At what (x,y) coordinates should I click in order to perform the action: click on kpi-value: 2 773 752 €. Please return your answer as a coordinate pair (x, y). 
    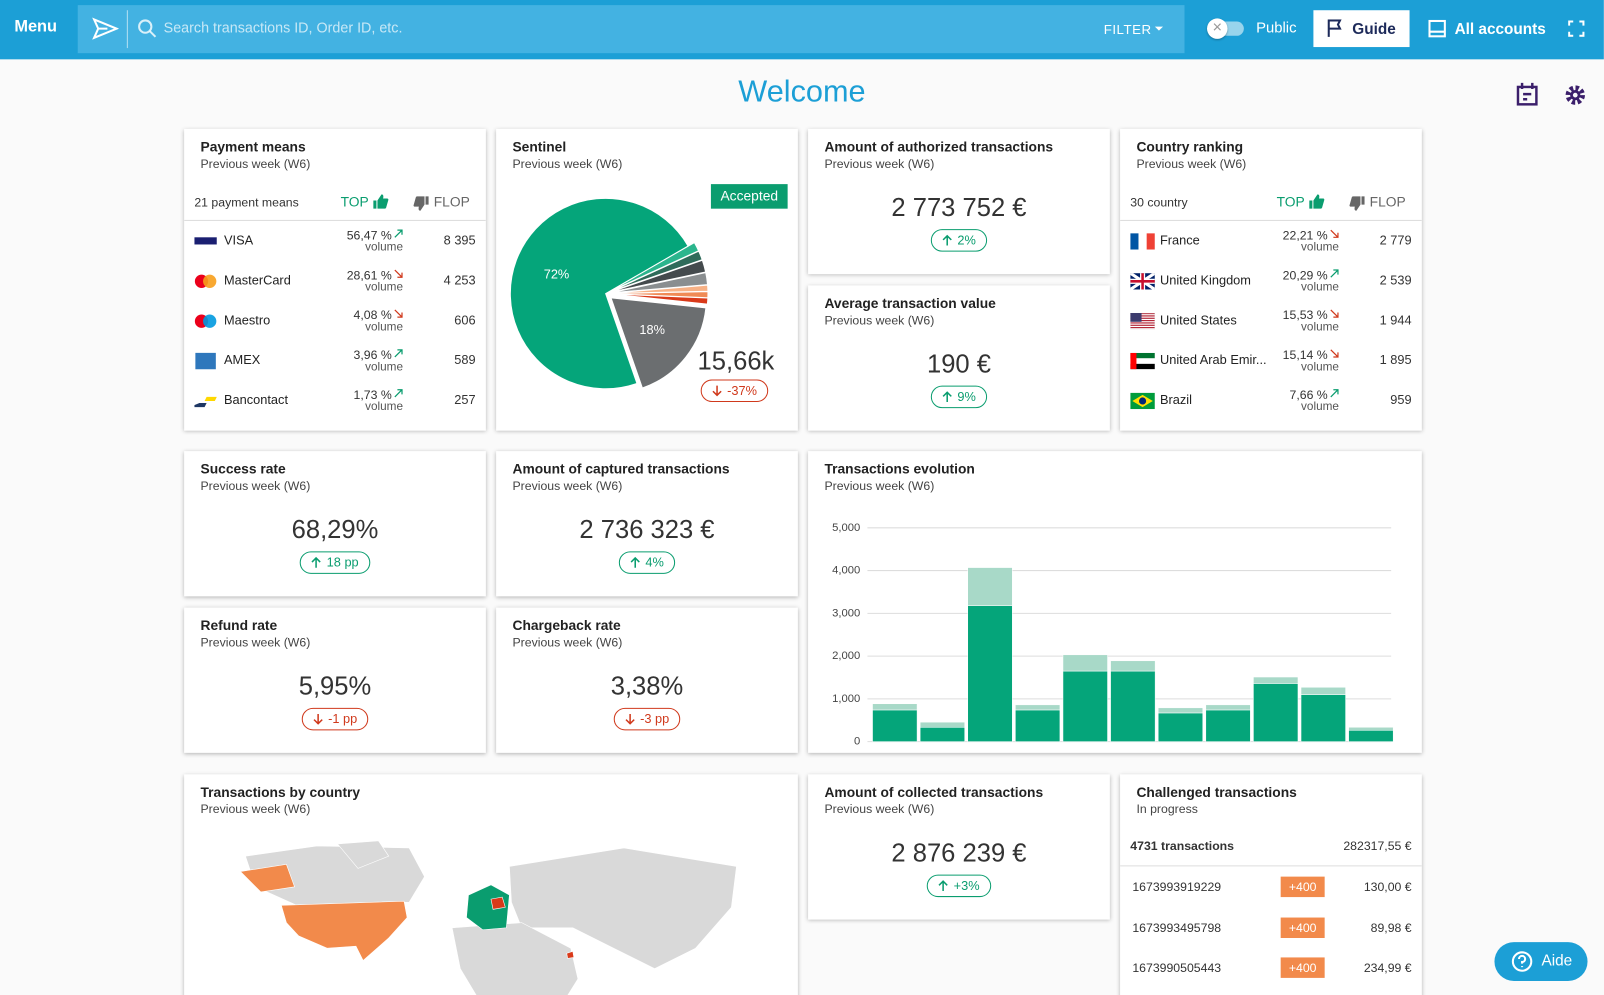
    Looking at the image, I should click on (959, 207).